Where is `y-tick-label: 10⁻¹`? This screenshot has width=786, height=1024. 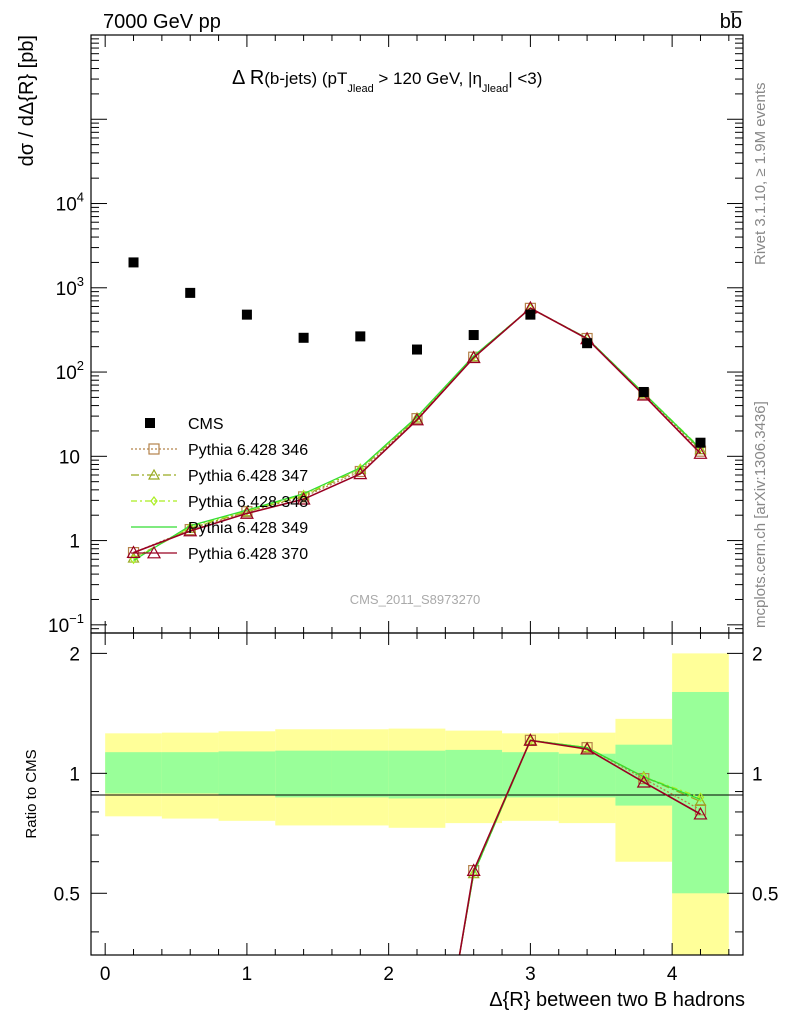
y-tick-label: 10⁻¹ is located at coordinates (66, 624).